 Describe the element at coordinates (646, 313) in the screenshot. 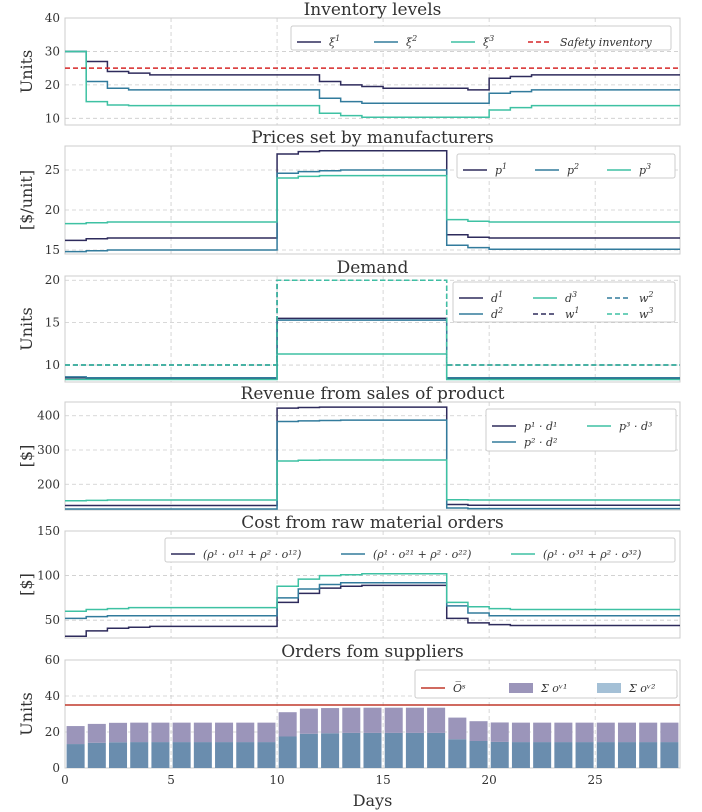

I see `legend-label: w3` at that location.